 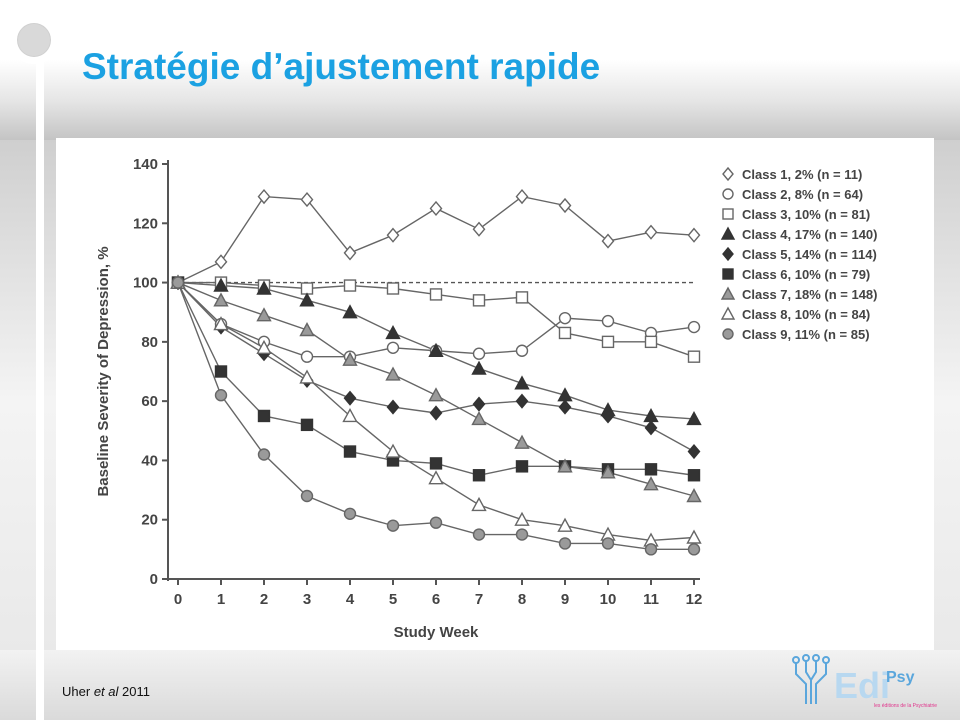 I want to click on x-tick-label: 5, so click(x=393, y=599).